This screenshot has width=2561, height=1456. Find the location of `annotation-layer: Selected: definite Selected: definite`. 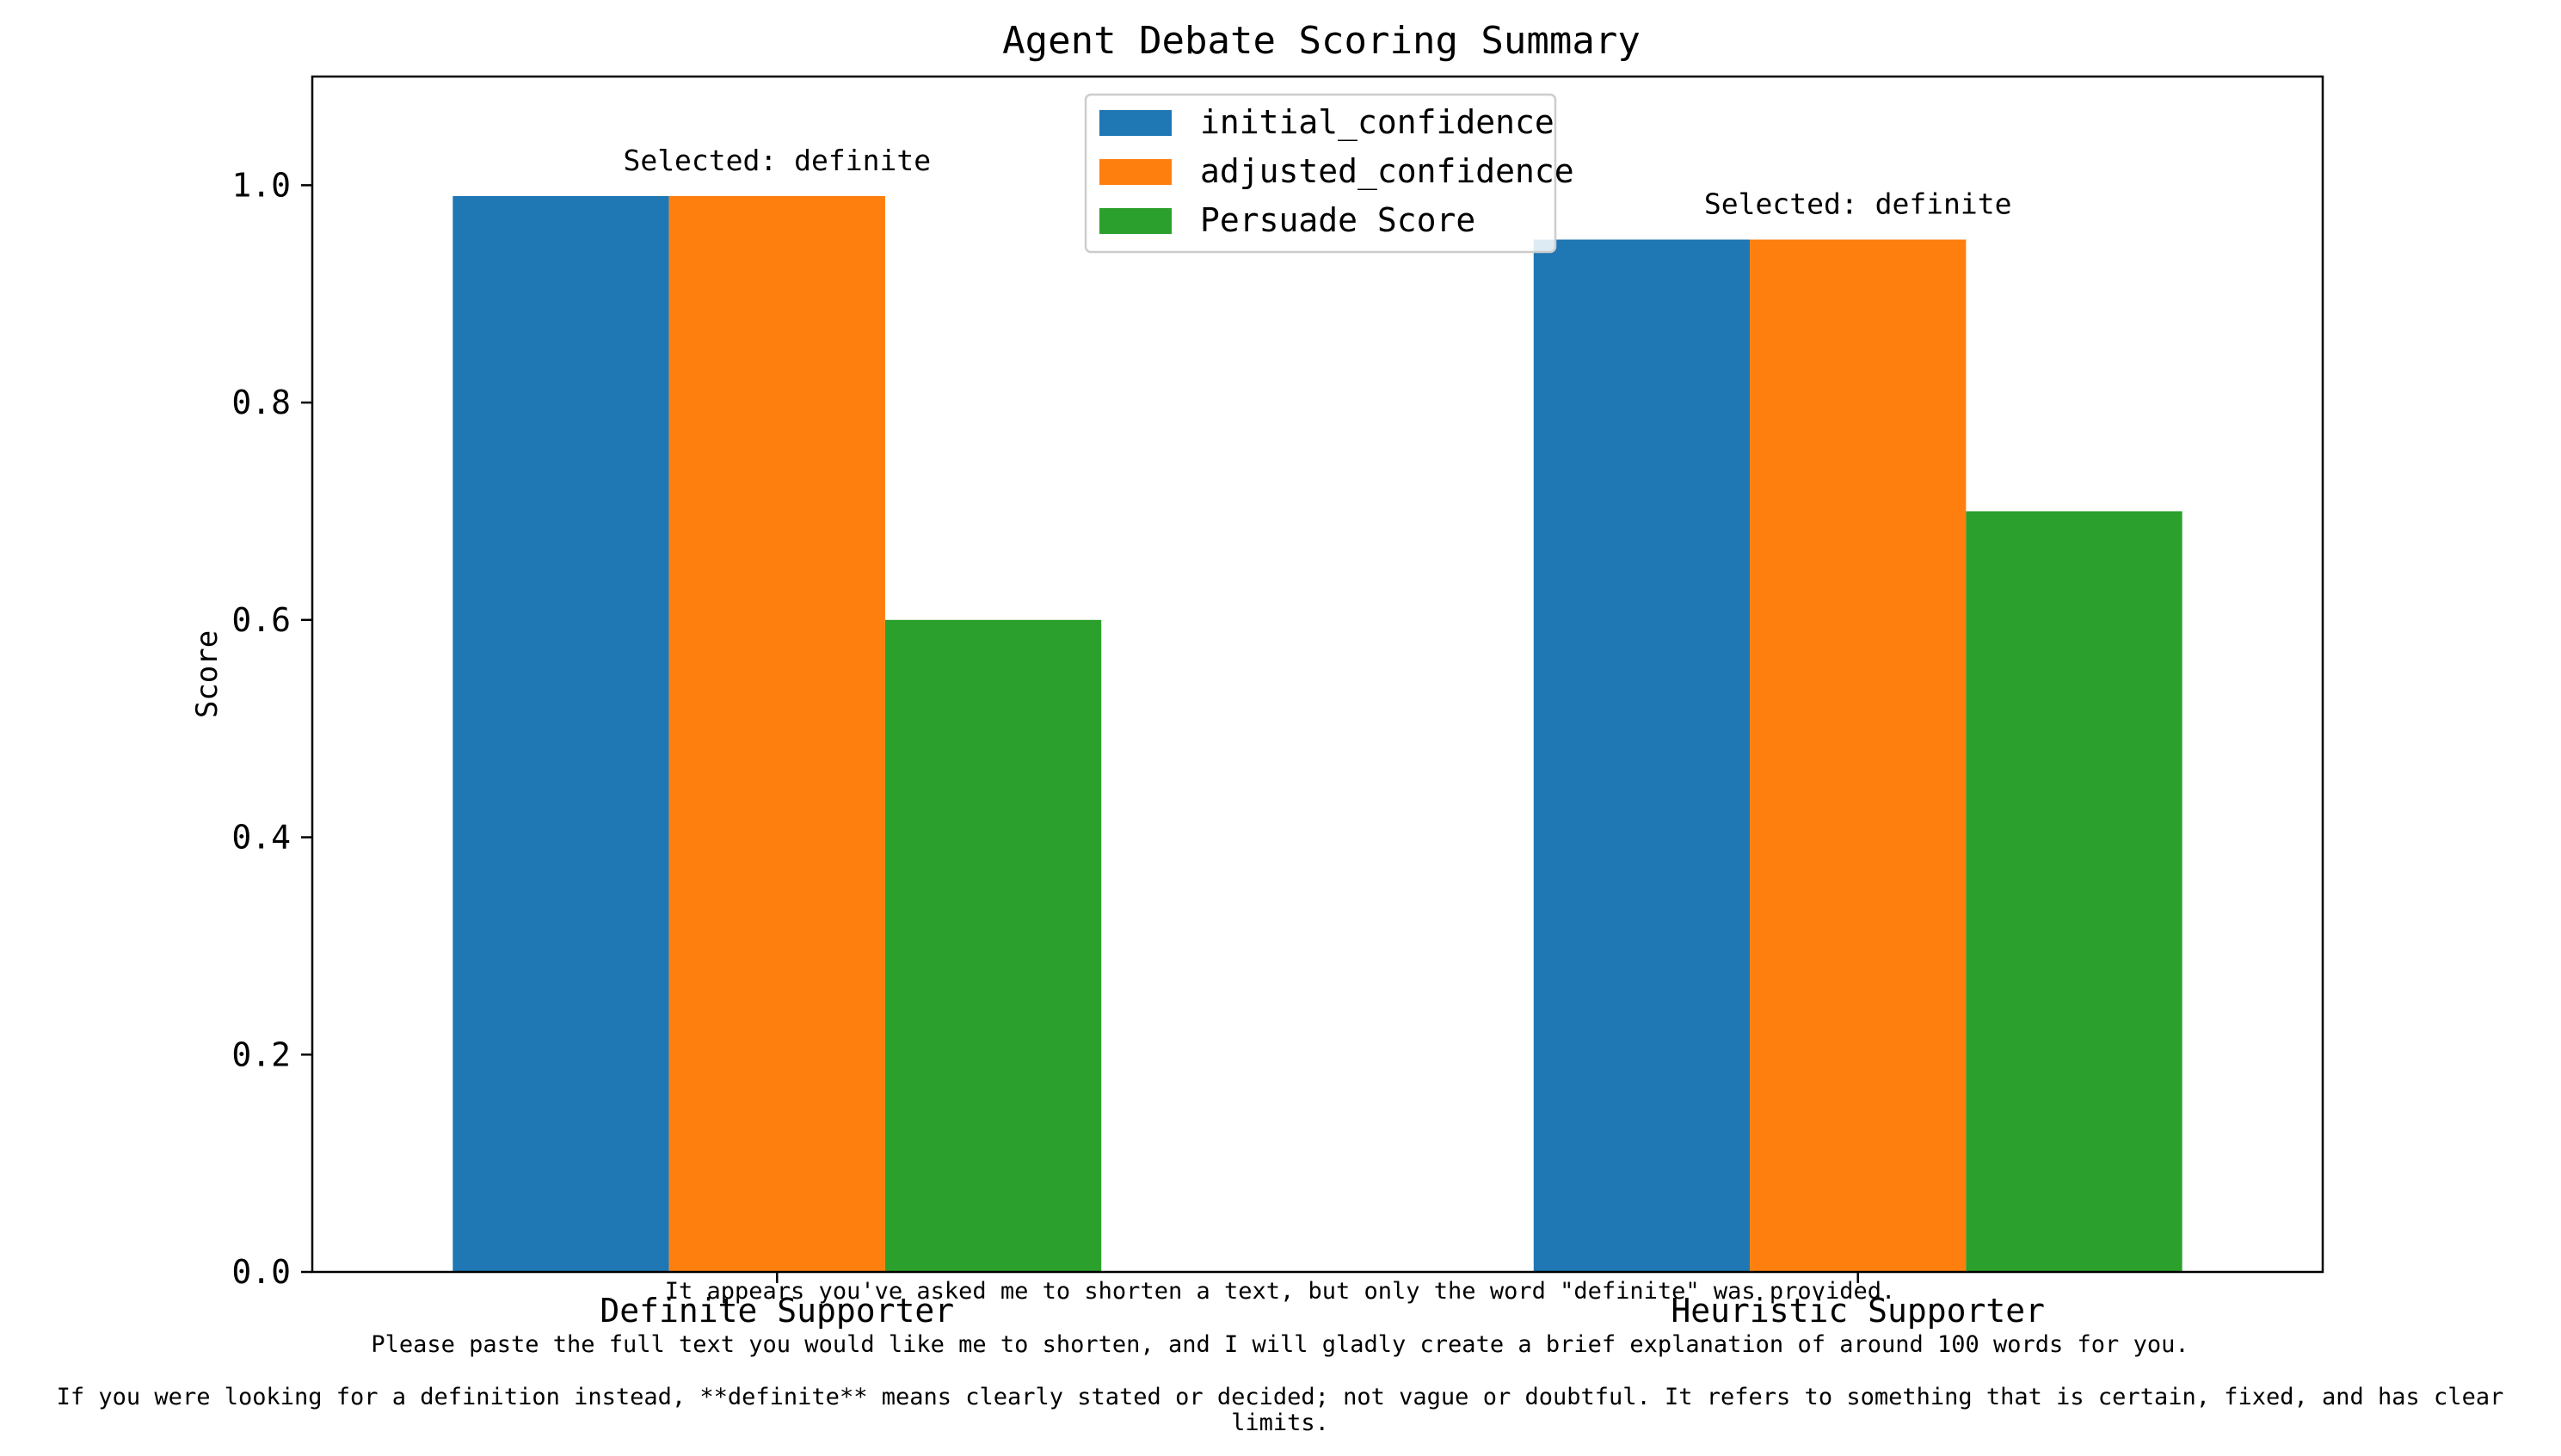

annotation-layer: Selected: definite Selected: definite is located at coordinates (1317, 183).